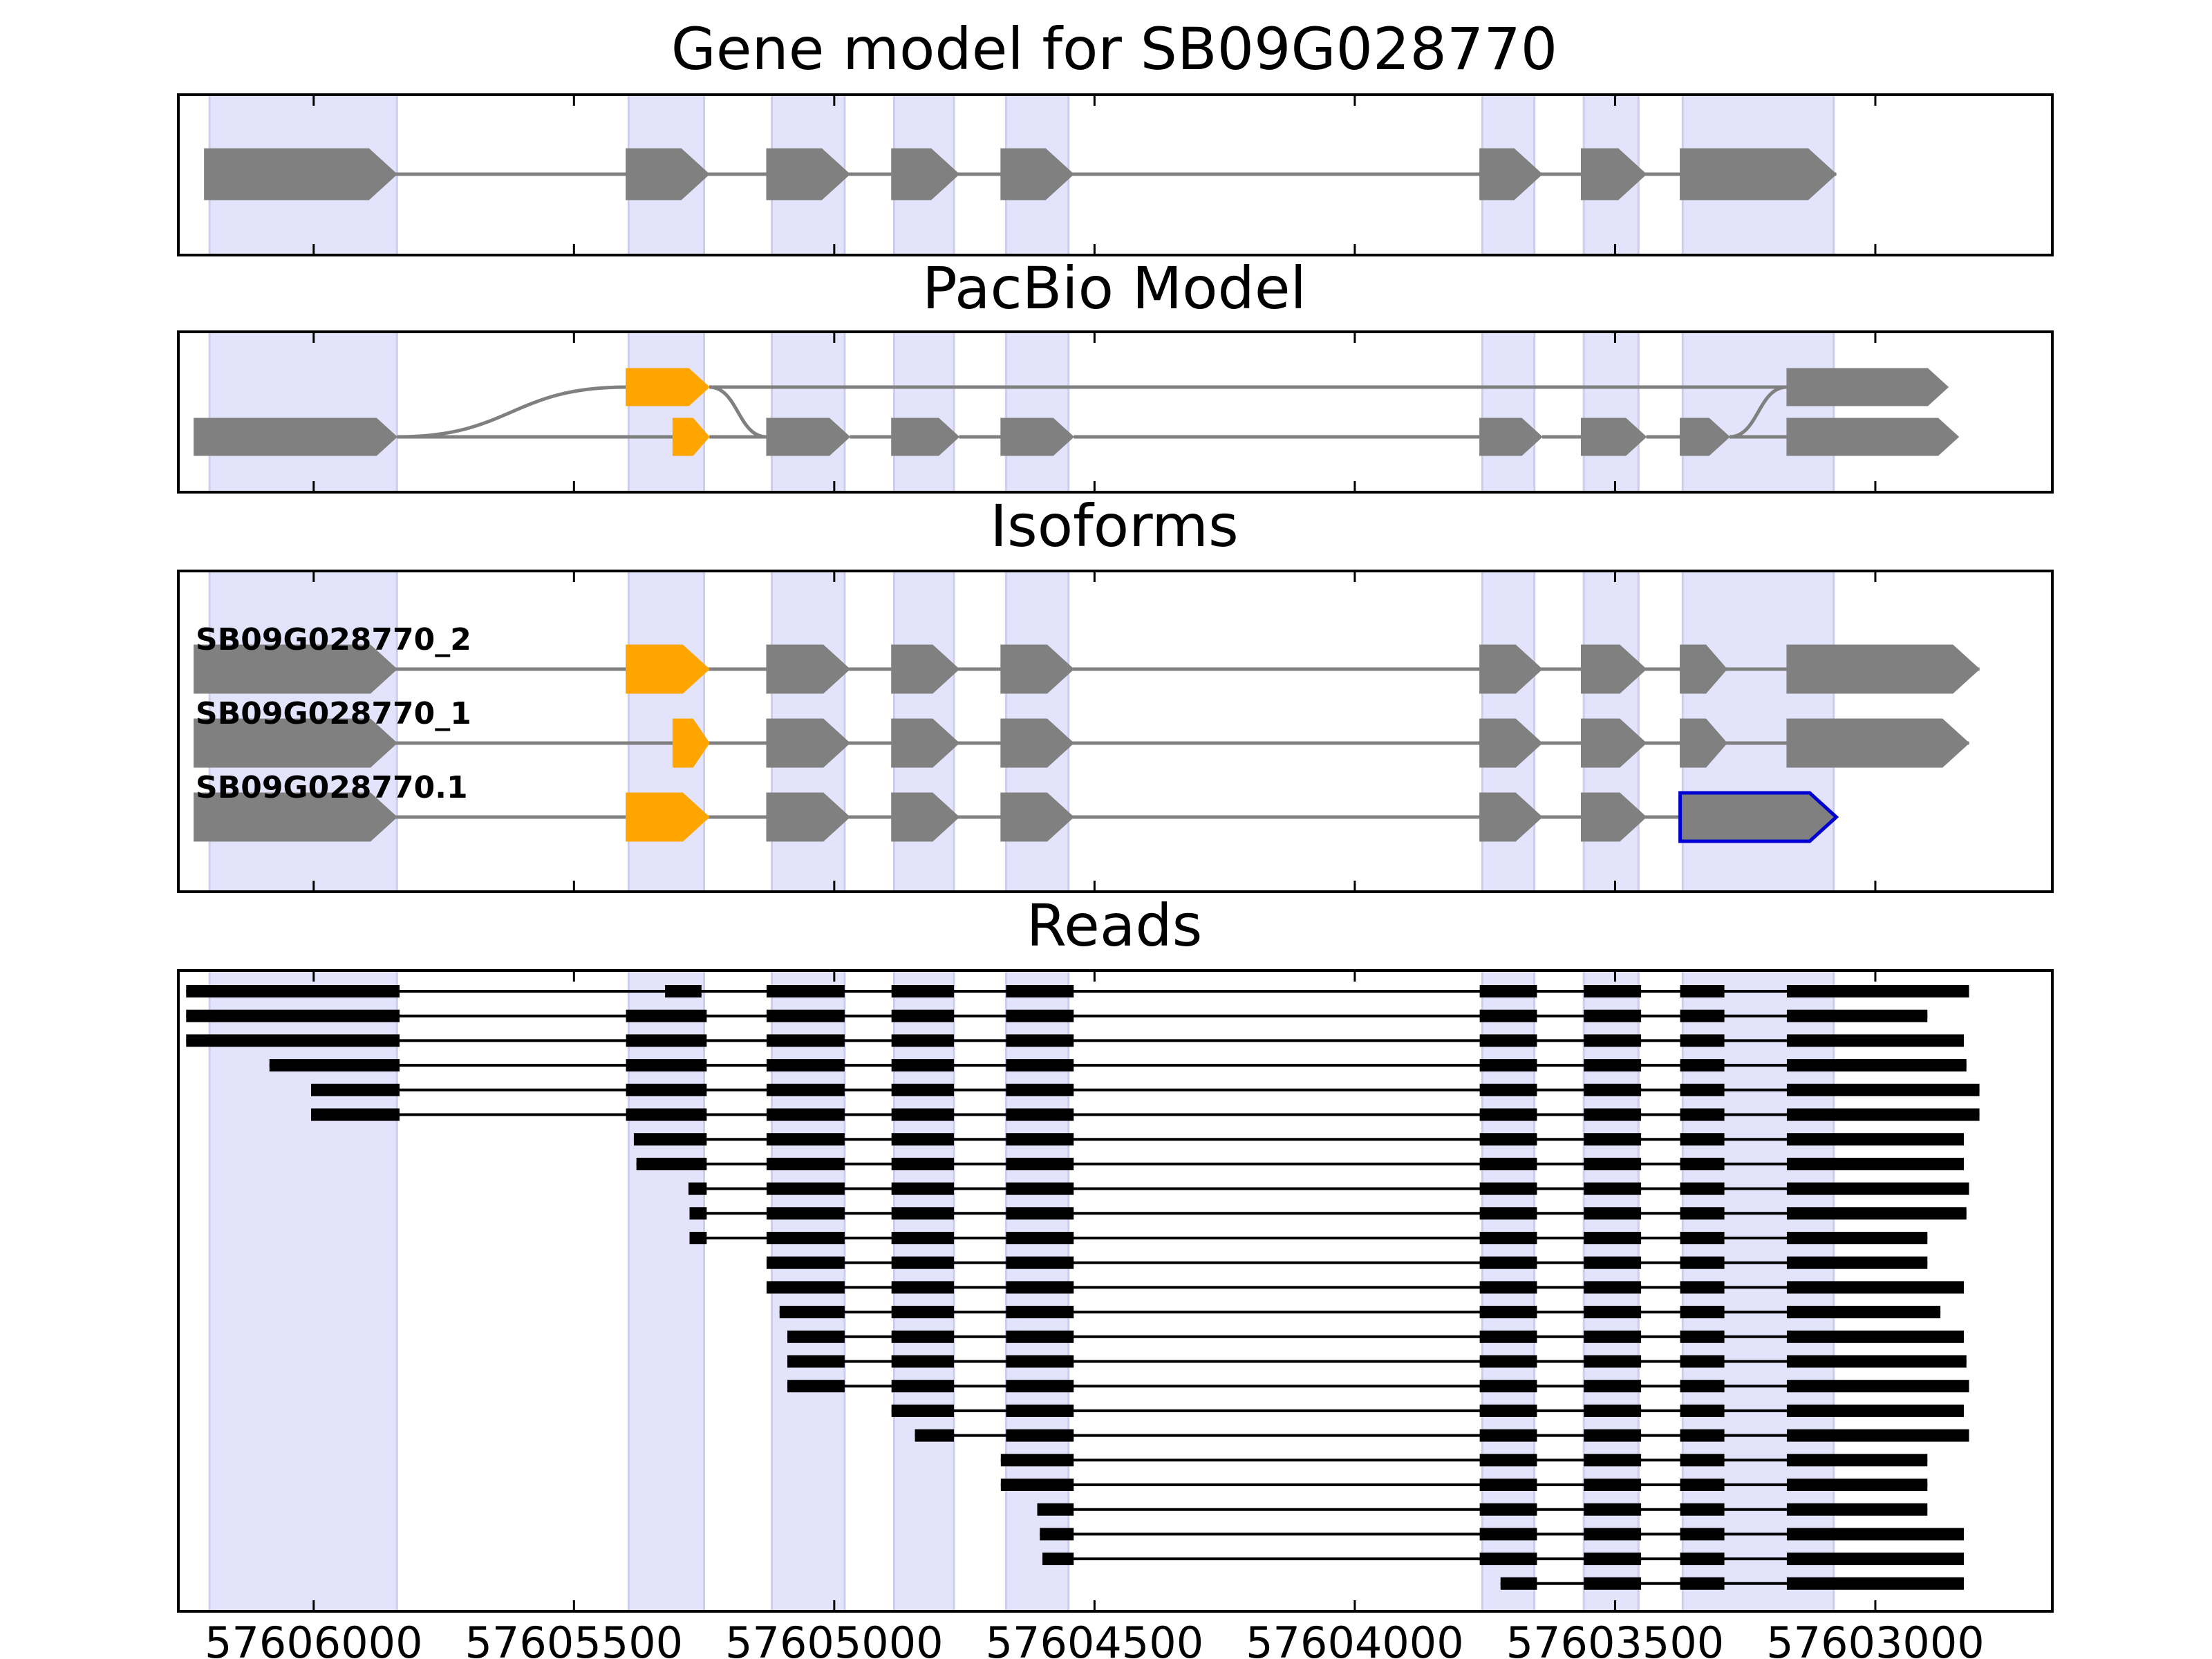 Image resolution: width=2212 pixels, height=1659 pixels. I want to click on pacbio-model-panel, so click(1077, 412).